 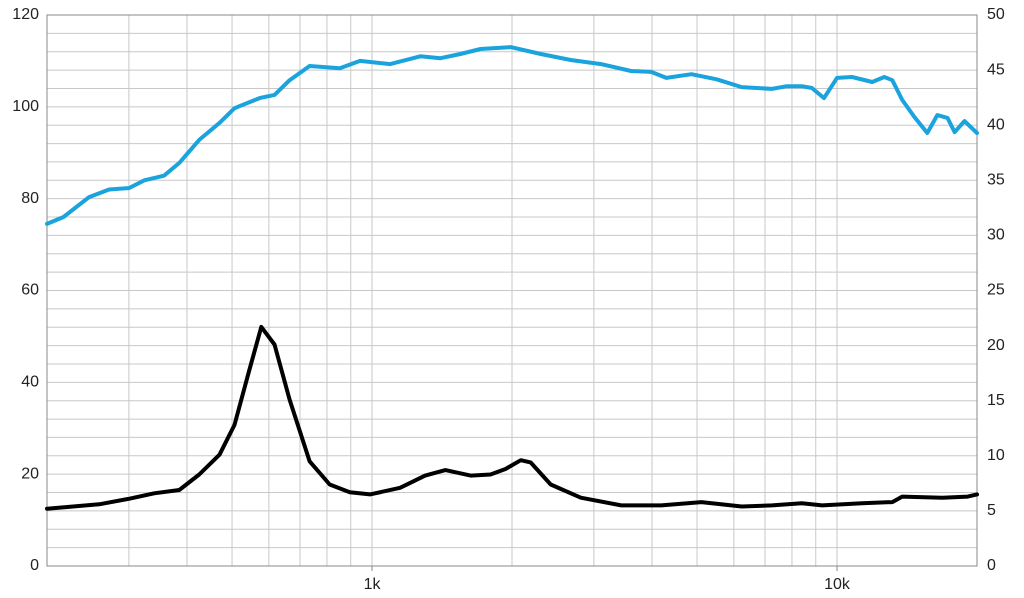 I want to click on y2-tick-label: 5, so click(x=991, y=510).